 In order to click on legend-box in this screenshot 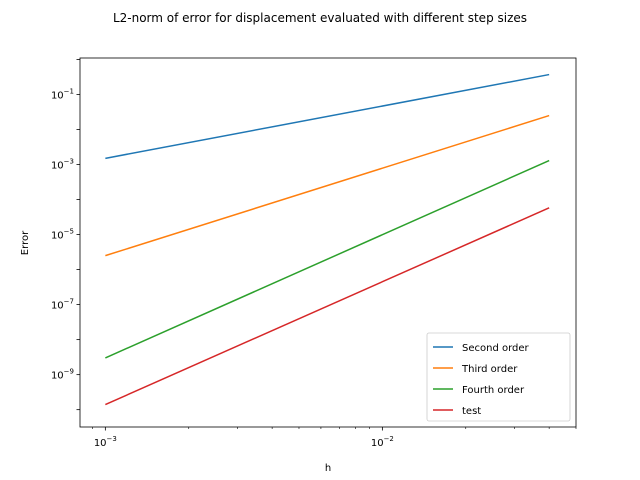, I will do `click(498, 377)`.